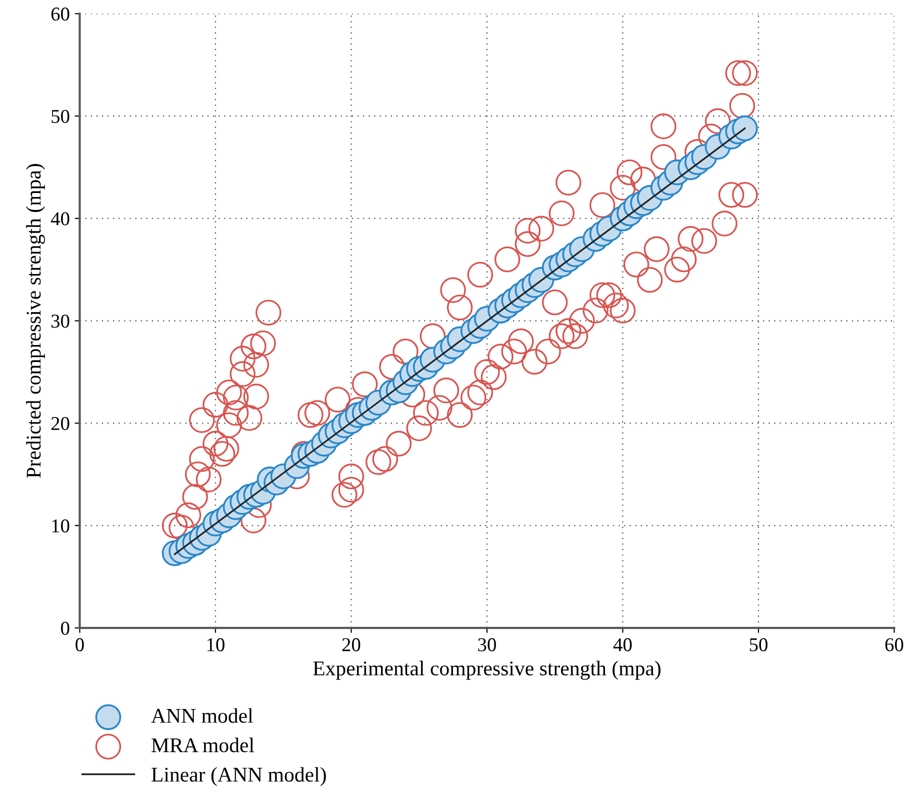  What do you see at coordinates (60, 321) in the screenshot?
I see `y-tick-label: 30` at bounding box center [60, 321].